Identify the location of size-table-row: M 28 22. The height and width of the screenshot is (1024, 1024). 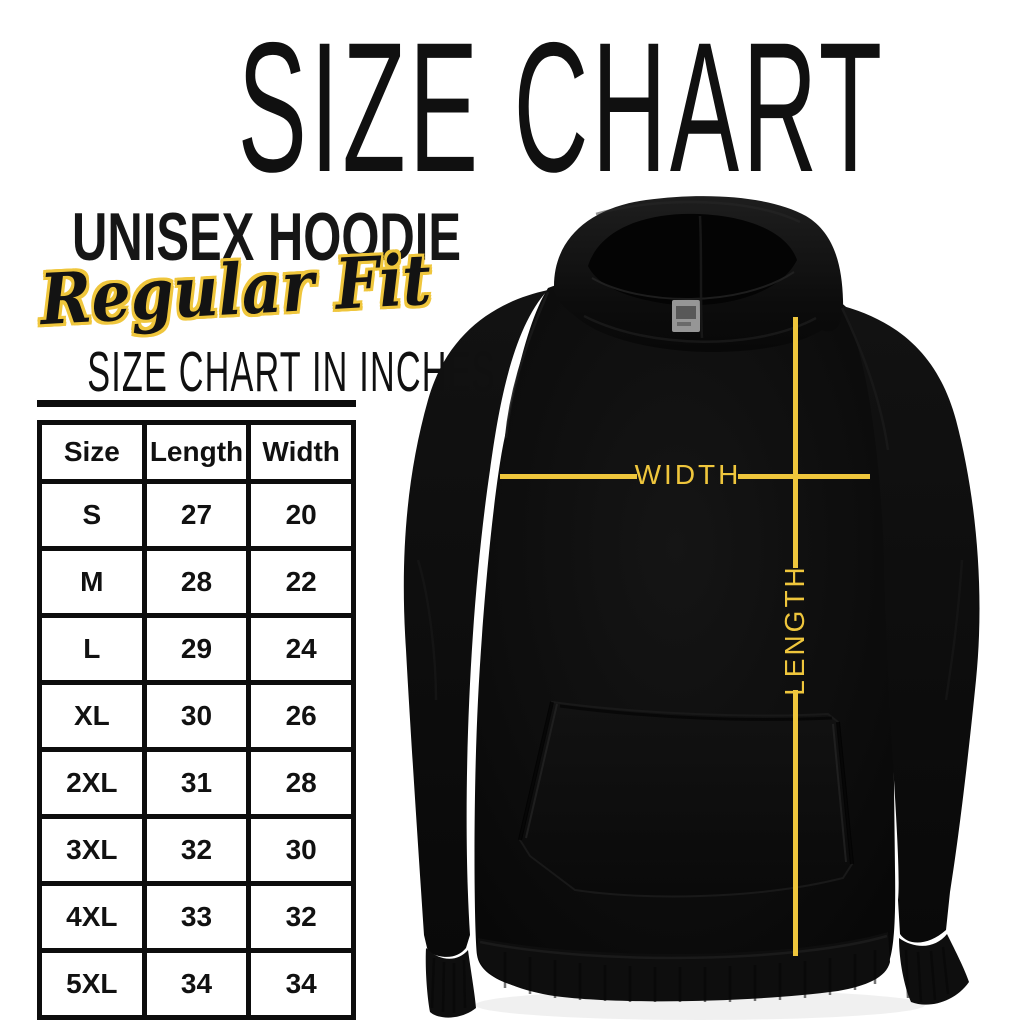
(196, 582).